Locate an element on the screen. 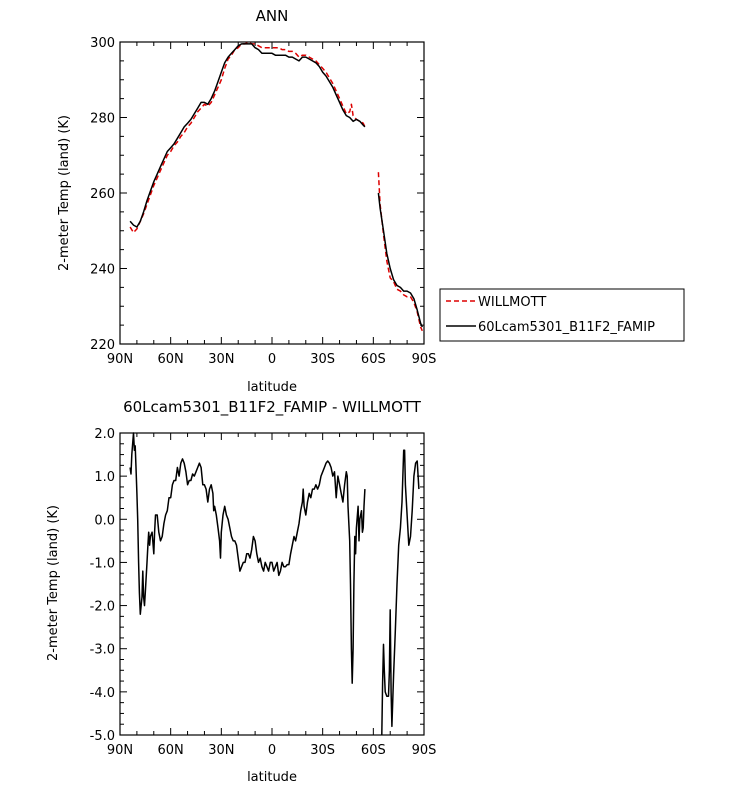 This screenshot has height=792, width=733. legend-box is located at coordinates (562, 315).